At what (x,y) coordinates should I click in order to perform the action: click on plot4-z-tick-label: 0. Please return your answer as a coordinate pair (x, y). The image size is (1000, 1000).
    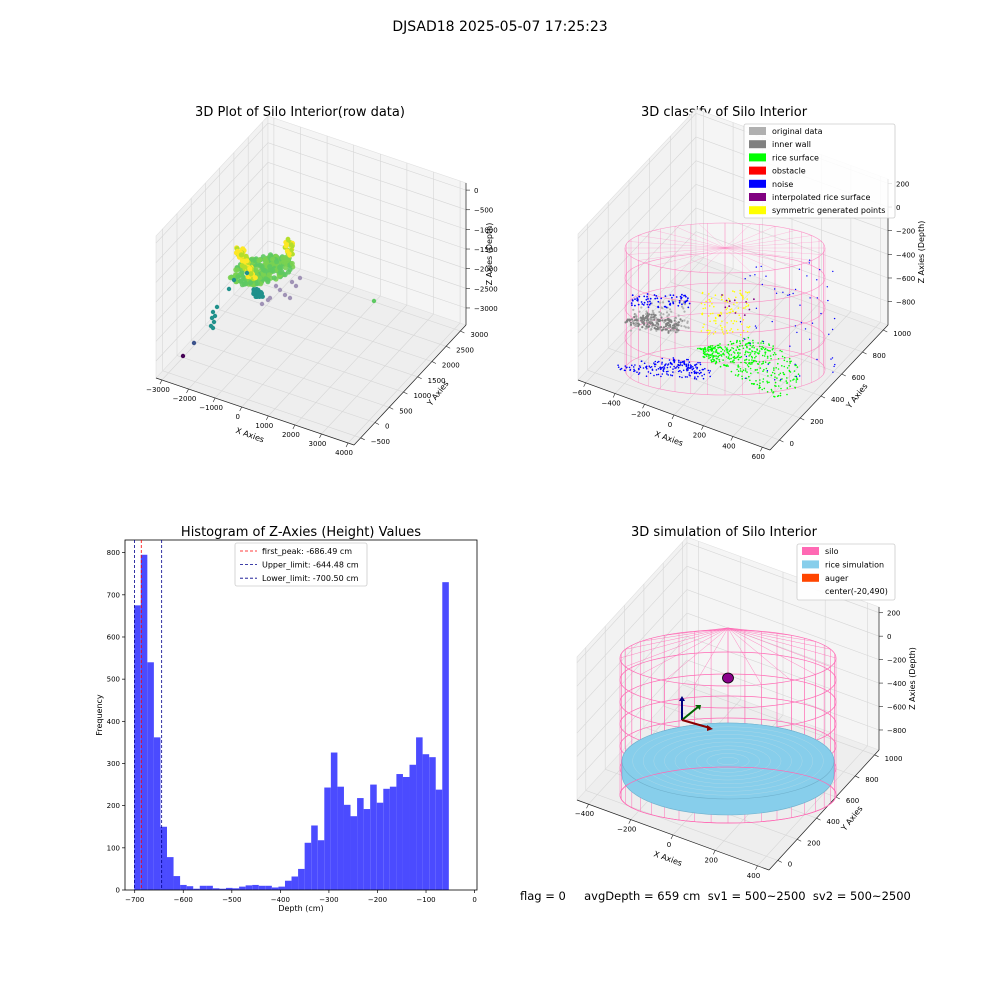
    Looking at the image, I should click on (889, 637).